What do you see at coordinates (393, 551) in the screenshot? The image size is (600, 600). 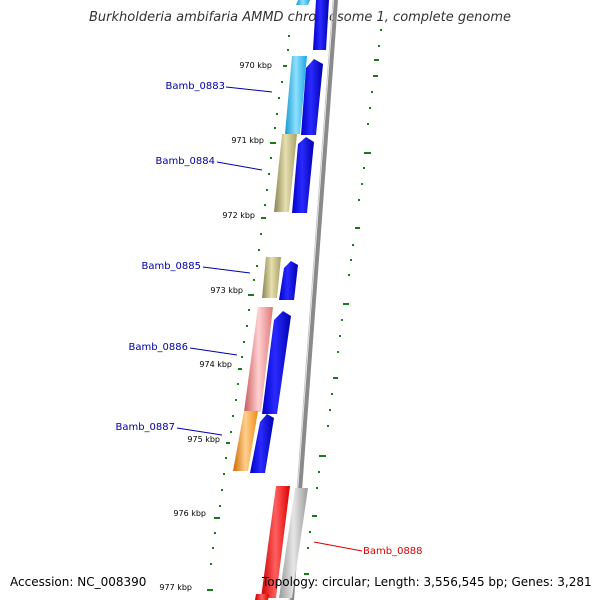 I see `gene-label-bamb-0888: Bamb_0888` at bounding box center [393, 551].